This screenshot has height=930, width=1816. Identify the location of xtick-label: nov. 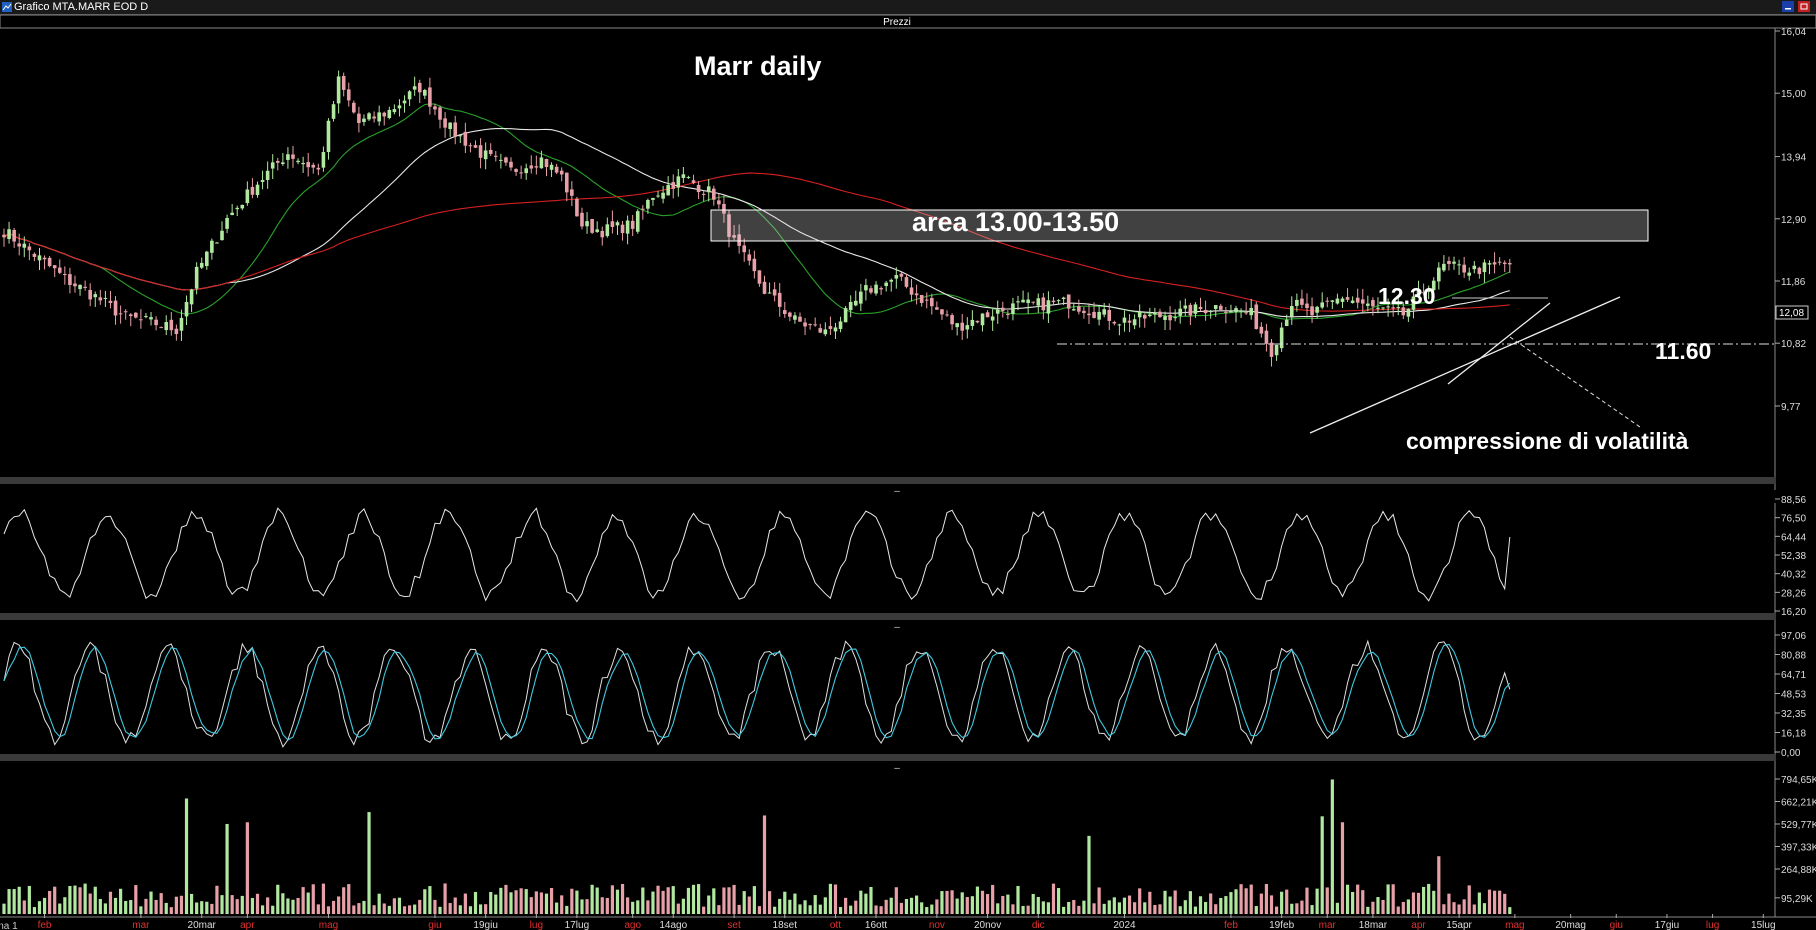
(937, 925).